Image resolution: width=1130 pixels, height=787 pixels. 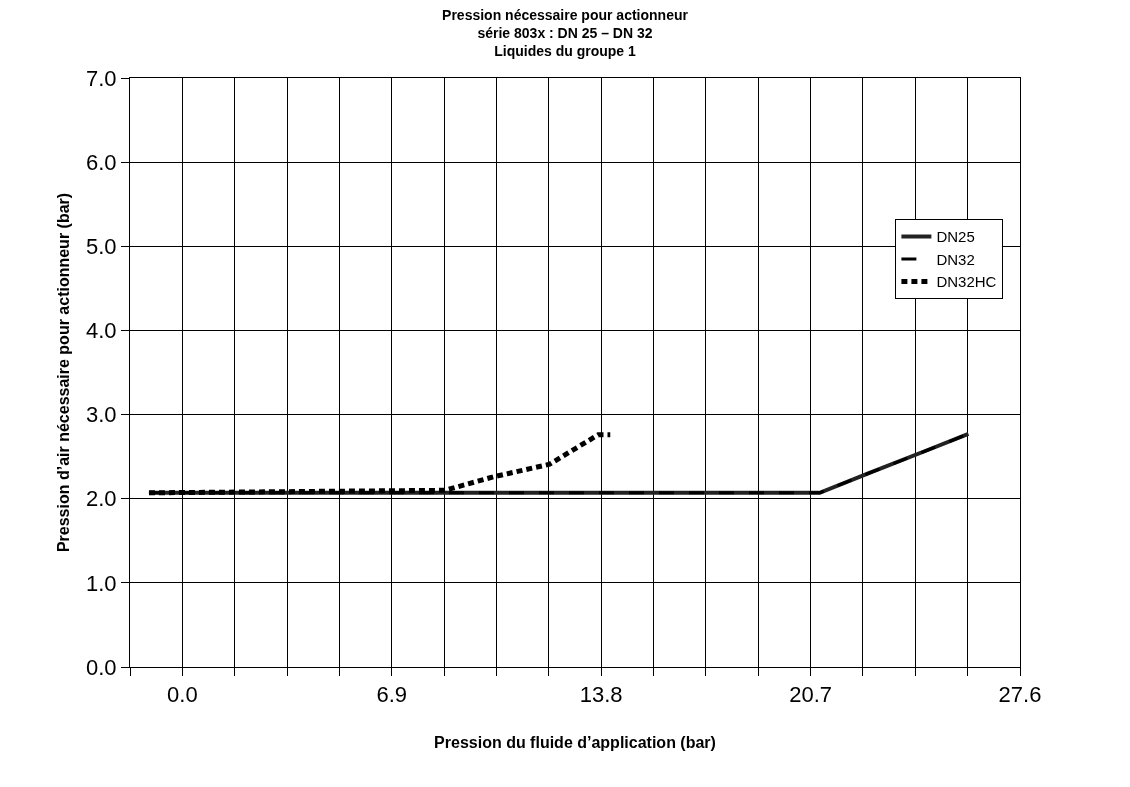 What do you see at coordinates (101, 583) in the screenshot?
I see `y-tick-label: 1.0` at bounding box center [101, 583].